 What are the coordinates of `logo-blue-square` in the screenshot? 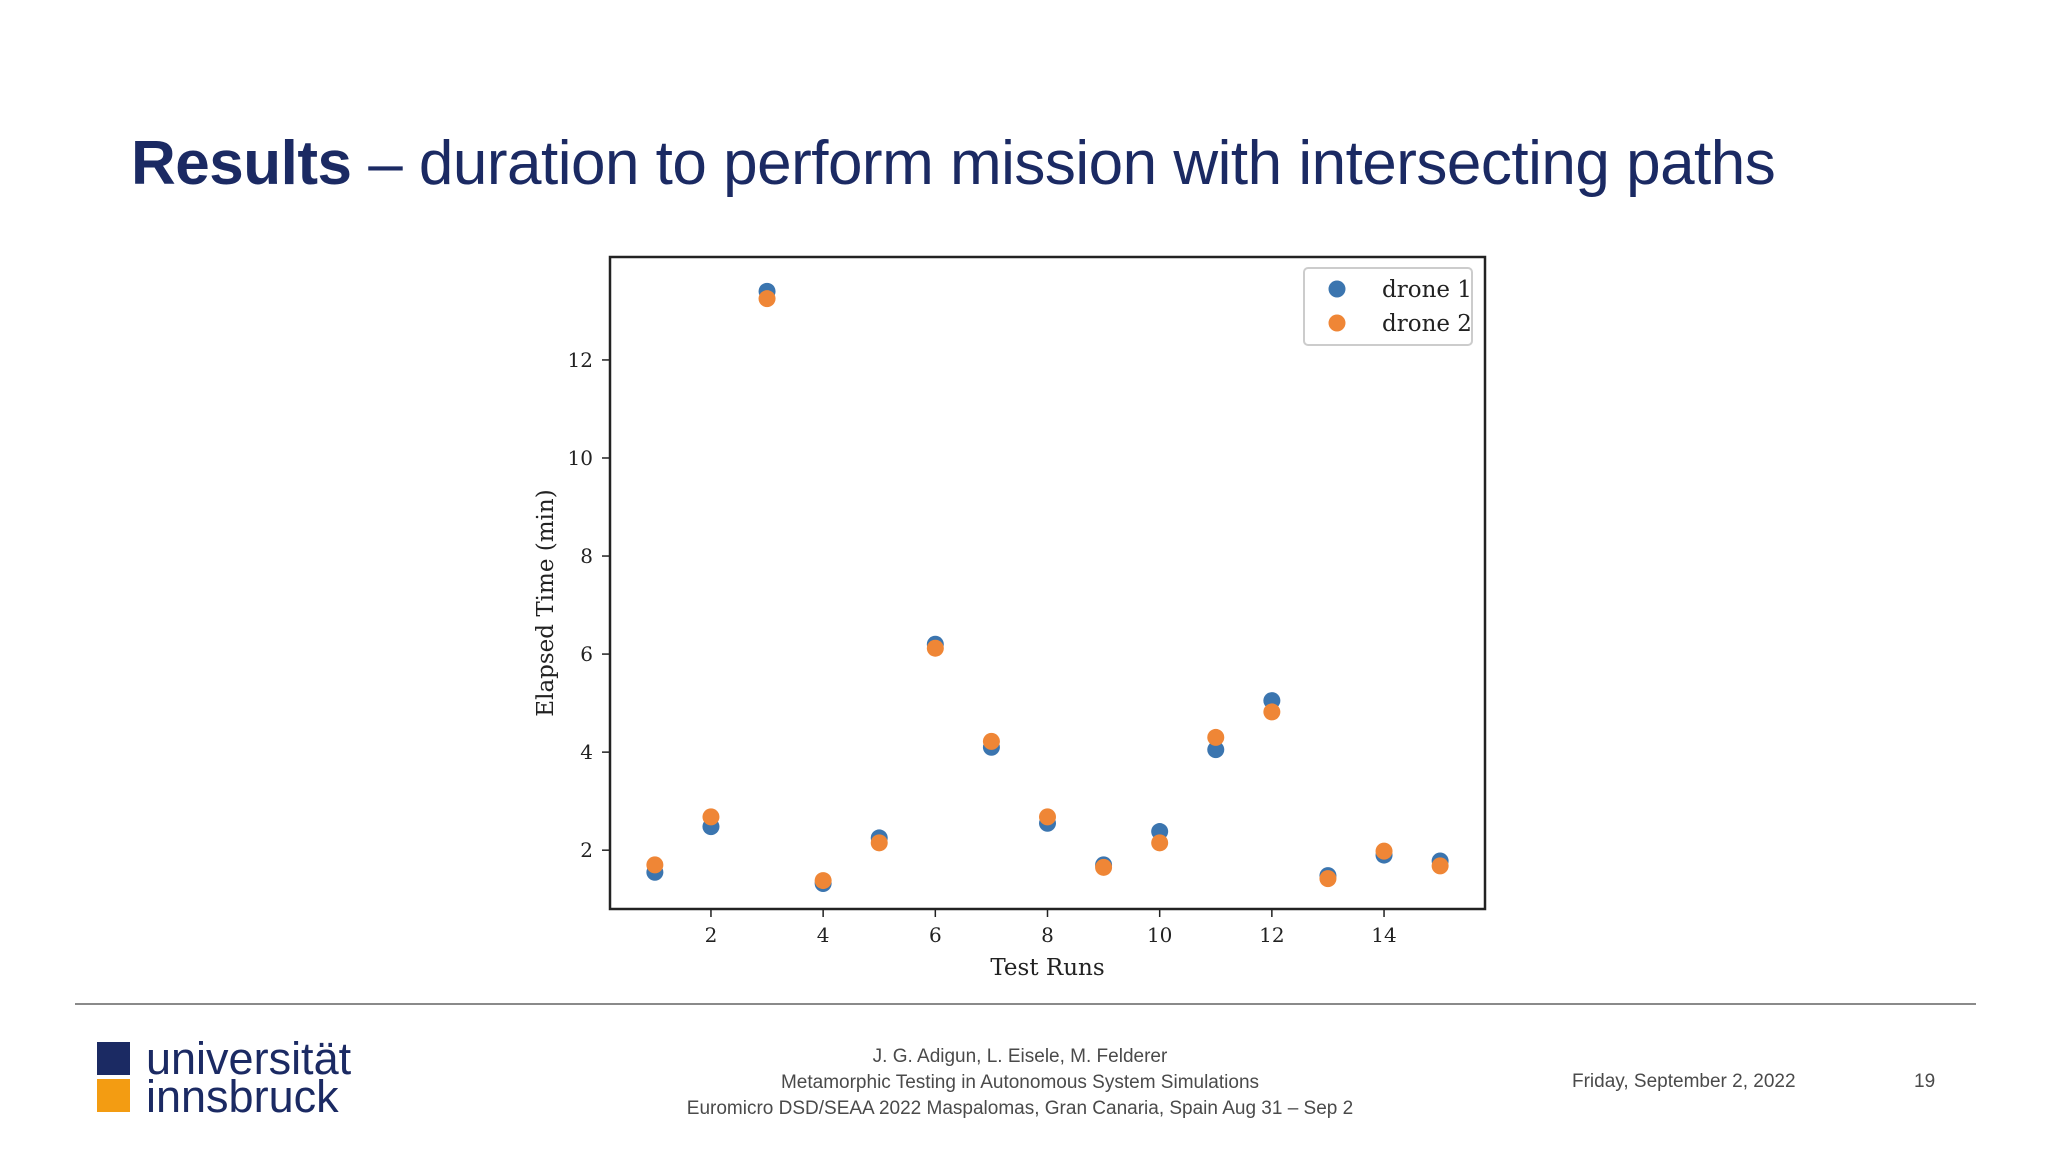 It's located at (113, 1058).